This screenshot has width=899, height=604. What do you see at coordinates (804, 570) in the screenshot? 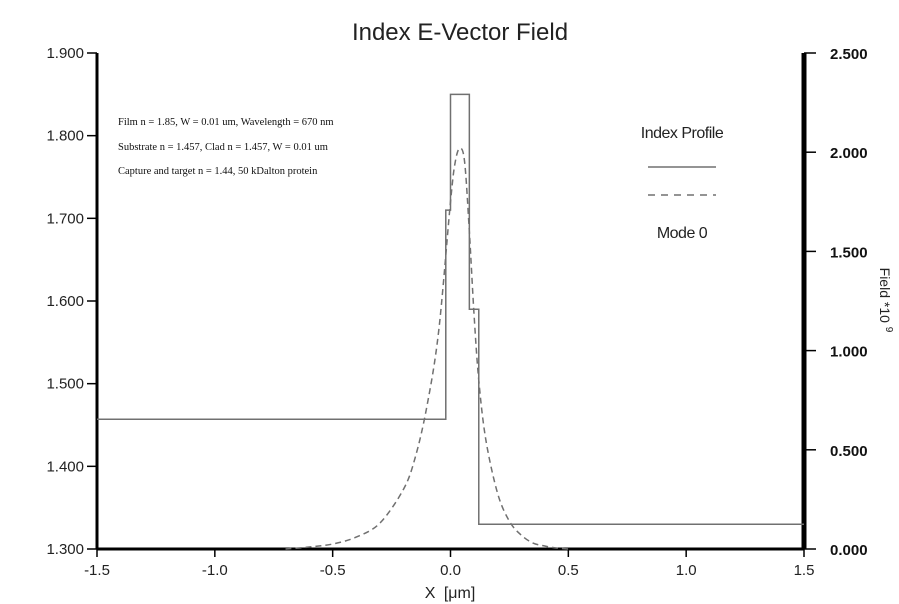
I see `x-tick-label: 1.5` at bounding box center [804, 570].